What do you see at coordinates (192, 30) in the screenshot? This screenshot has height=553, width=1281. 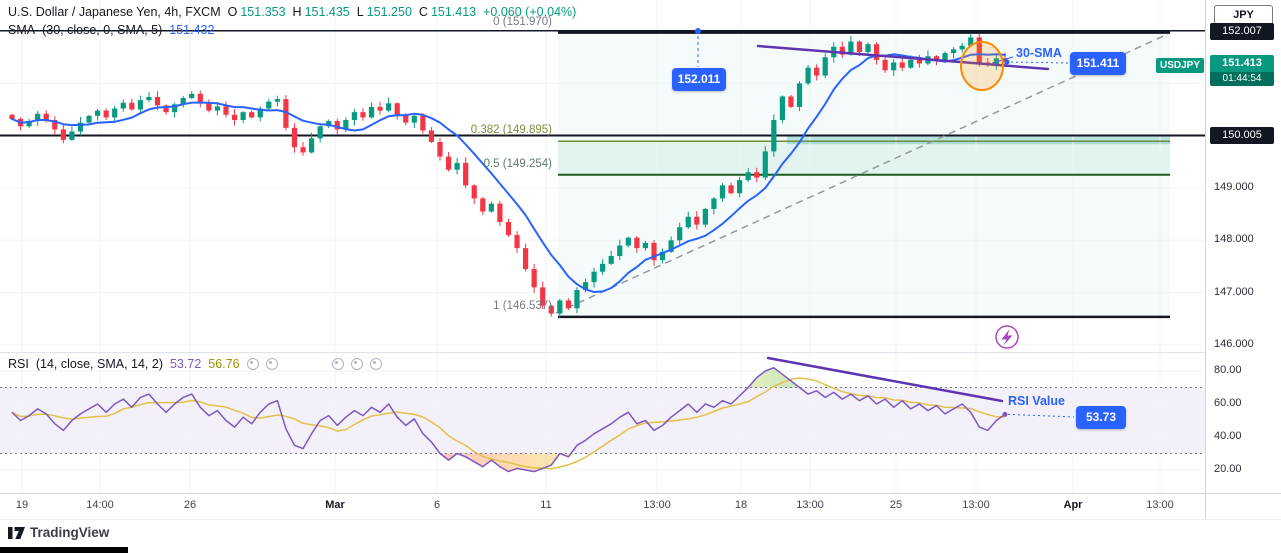 I see `sma-indicator-value: 151.432` at bounding box center [192, 30].